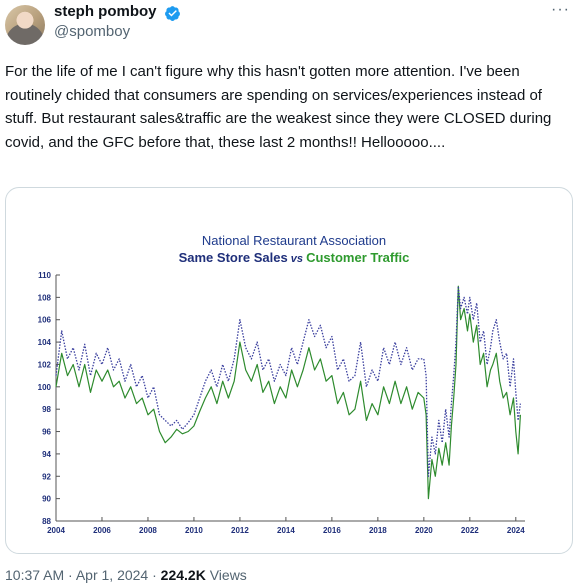 The image size is (580, 587). What do you see at coordinates (25, 25) in the screenshot?
I see `avatar` at bounding box center [25, 25].